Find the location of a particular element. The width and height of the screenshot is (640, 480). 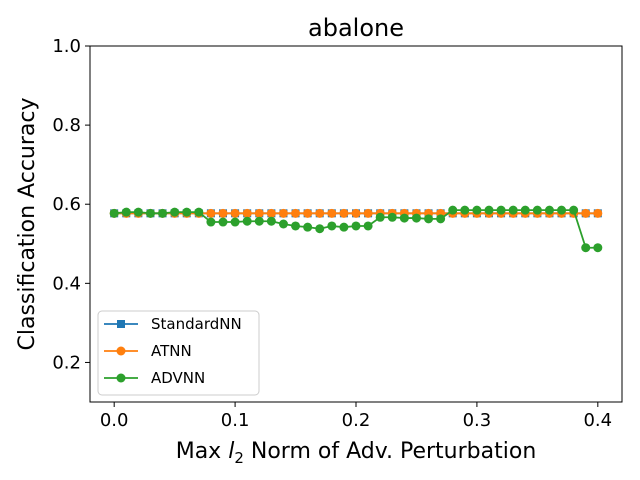

x-tick-label: 0.2 is located at coordinates (356, 420).